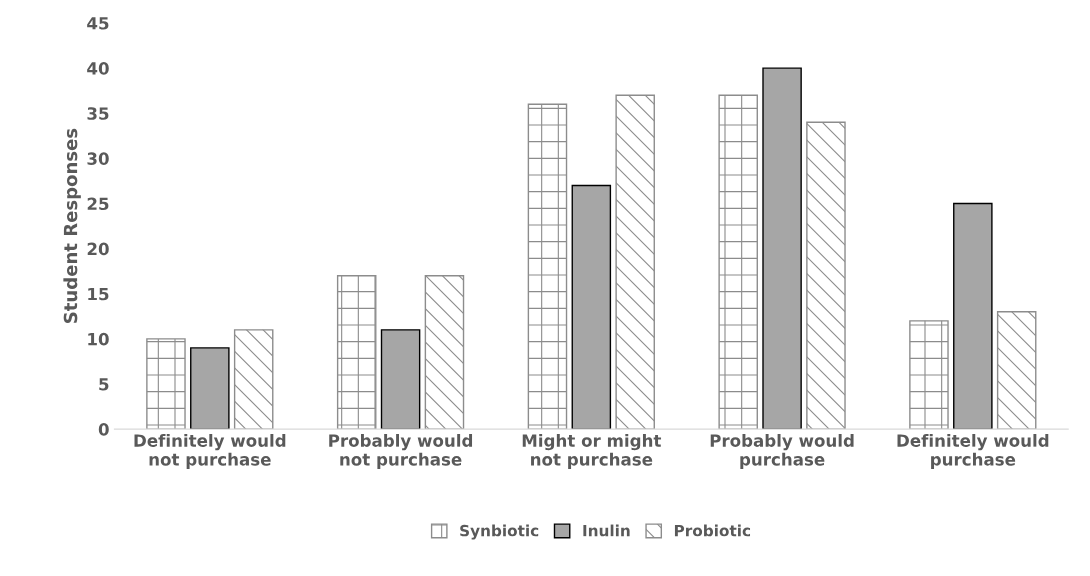  What do you see at coordinates (103, 429) in the screenshot?
I see `y-tick-label: 0` at bounding box center [103, 429].